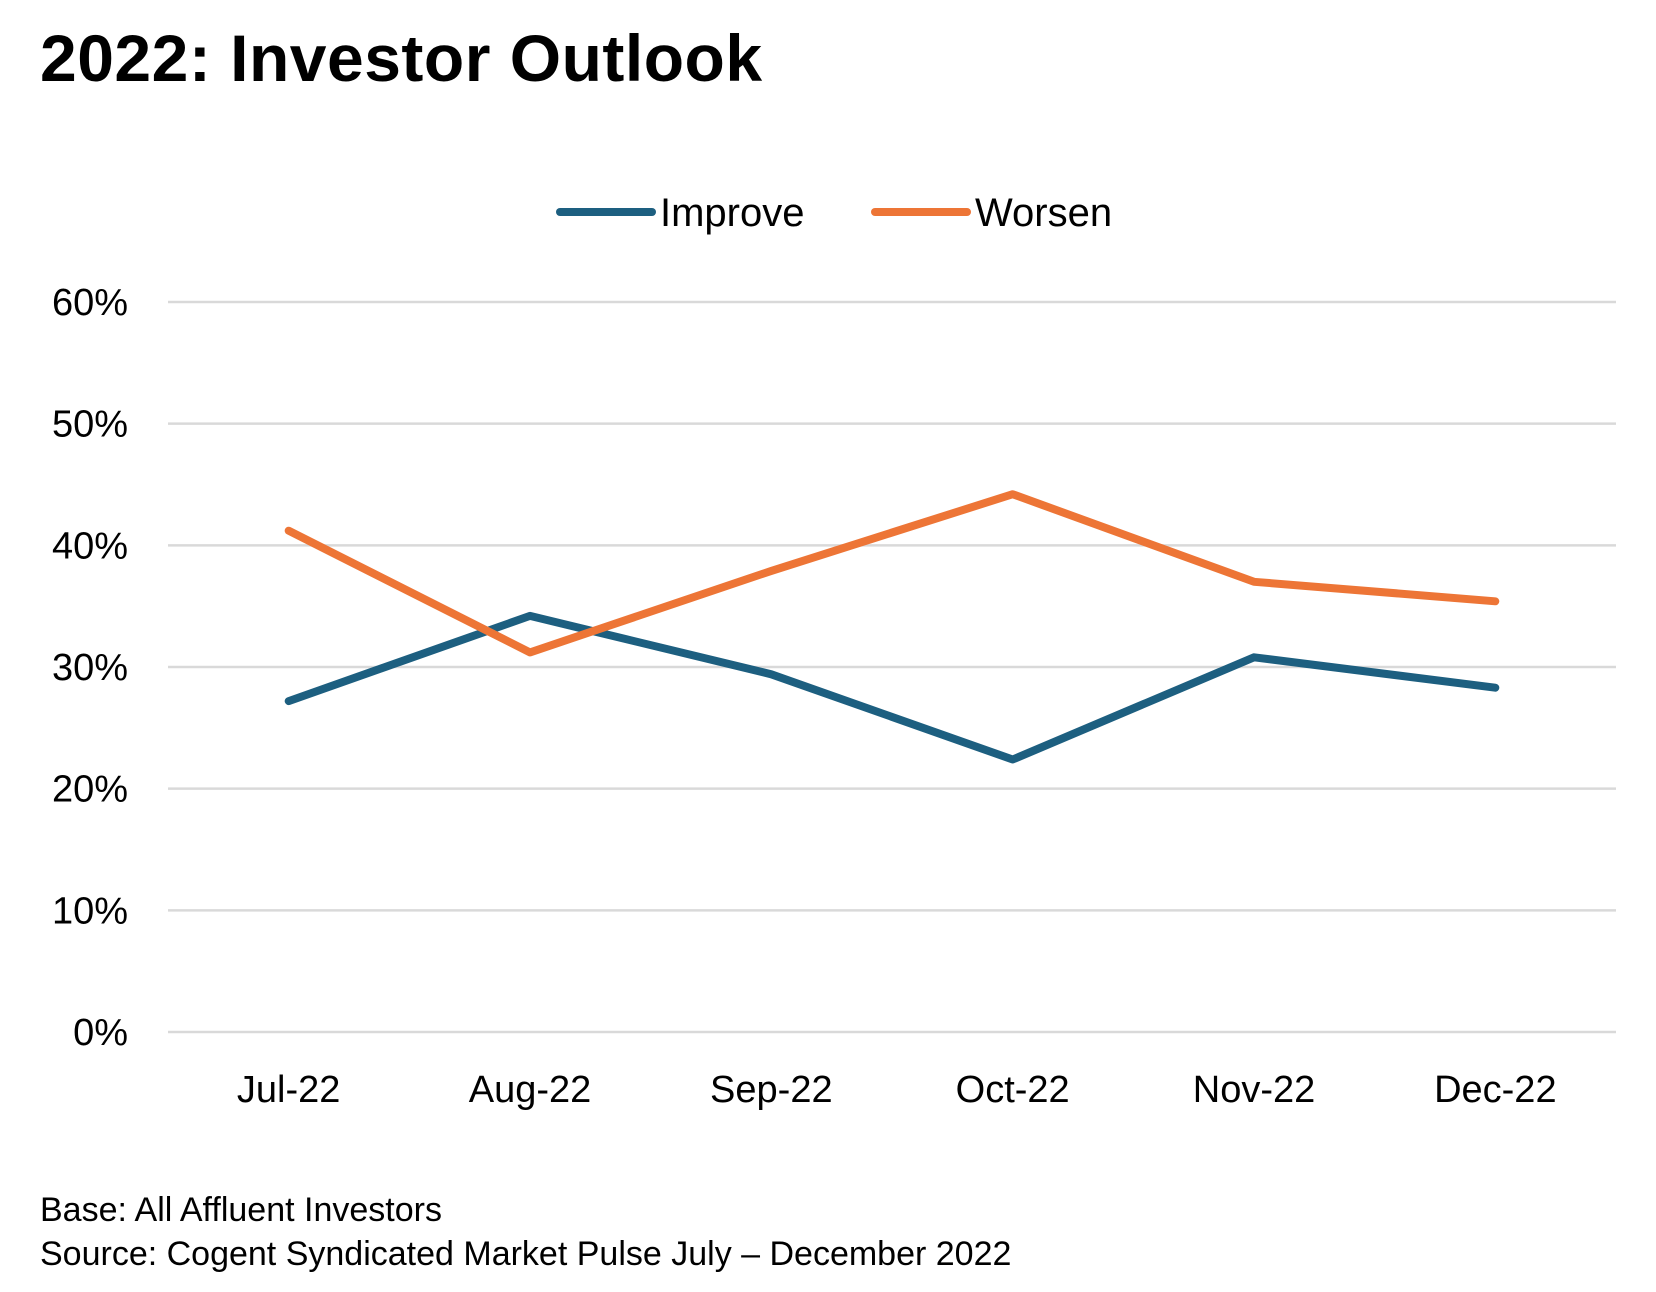 This screenshot has width=1656, height=1292. What do you see at coordinates (90, 911) in the screenshot?
I see `y-tick-label: 10%` at bounding box center [90, 911].